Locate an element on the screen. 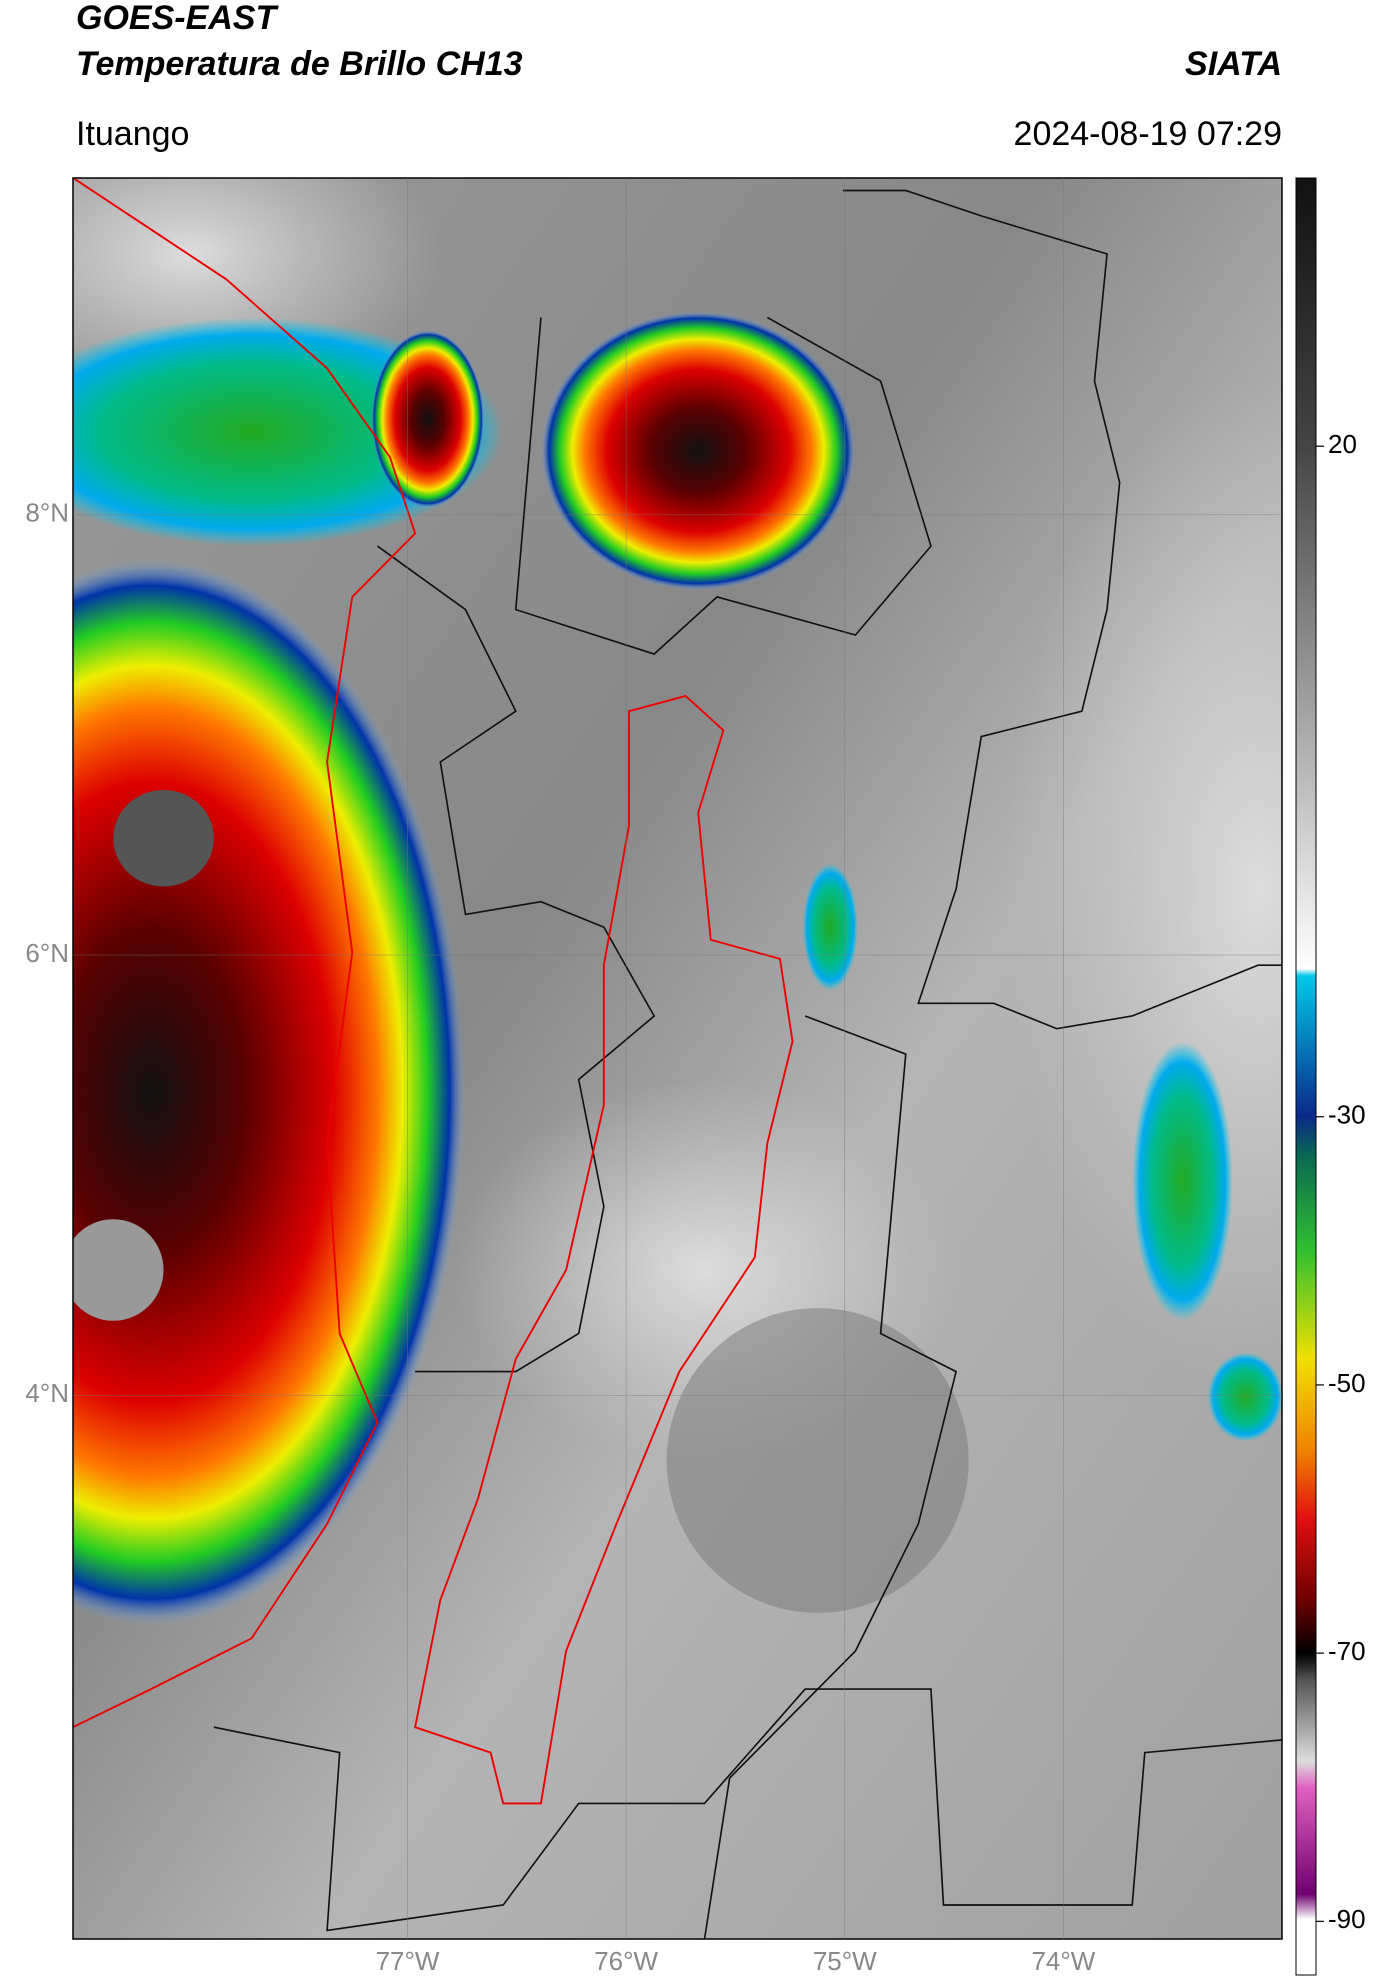 This screenshot has width=1384, height=1981. cloud is located at coordinates (817, 1460).